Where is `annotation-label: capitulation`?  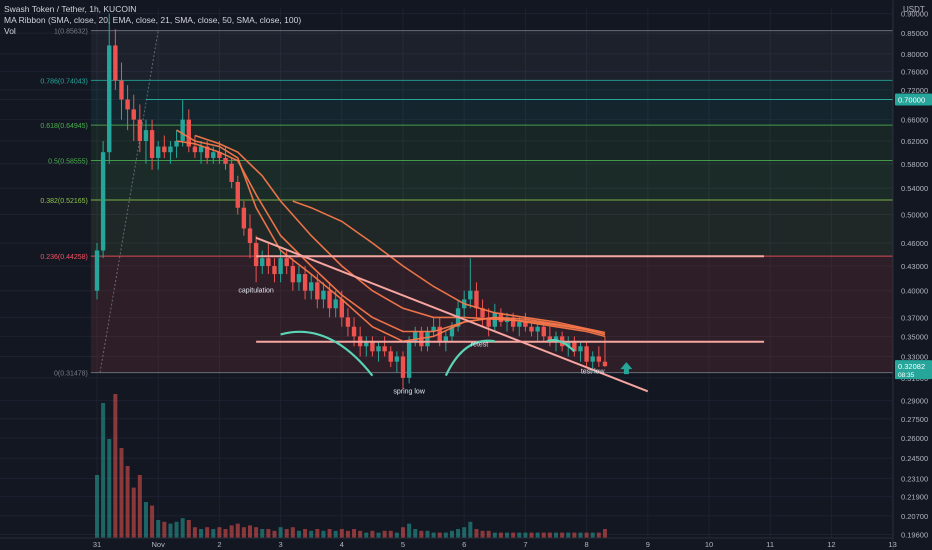
annotation-label: capitulation is located at coordinates (256, 290).